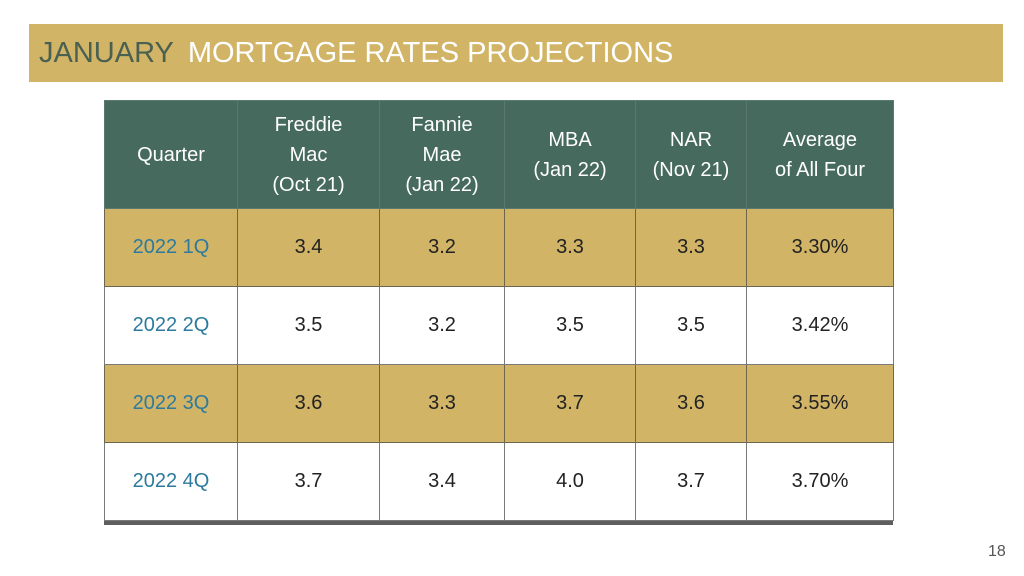  I want to click on fannie-mae-cell: 3.3, so click(442, 403).